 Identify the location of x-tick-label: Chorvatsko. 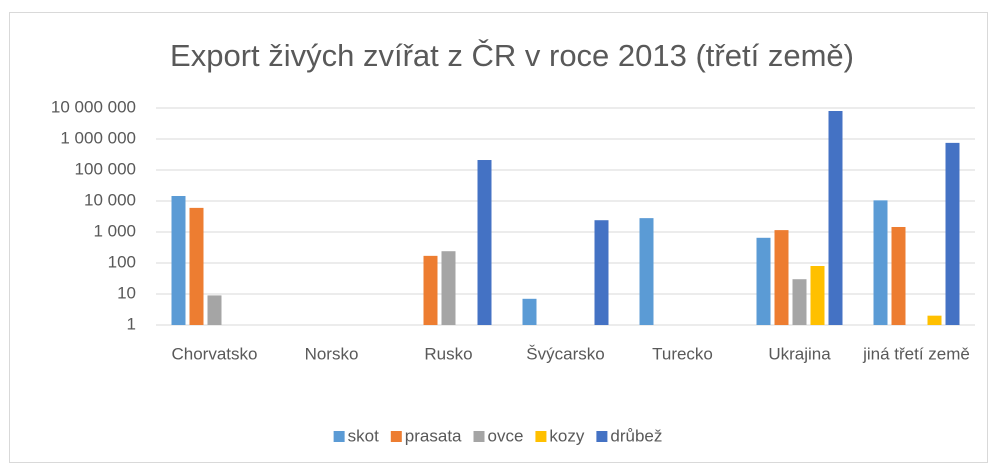
(215, 353).